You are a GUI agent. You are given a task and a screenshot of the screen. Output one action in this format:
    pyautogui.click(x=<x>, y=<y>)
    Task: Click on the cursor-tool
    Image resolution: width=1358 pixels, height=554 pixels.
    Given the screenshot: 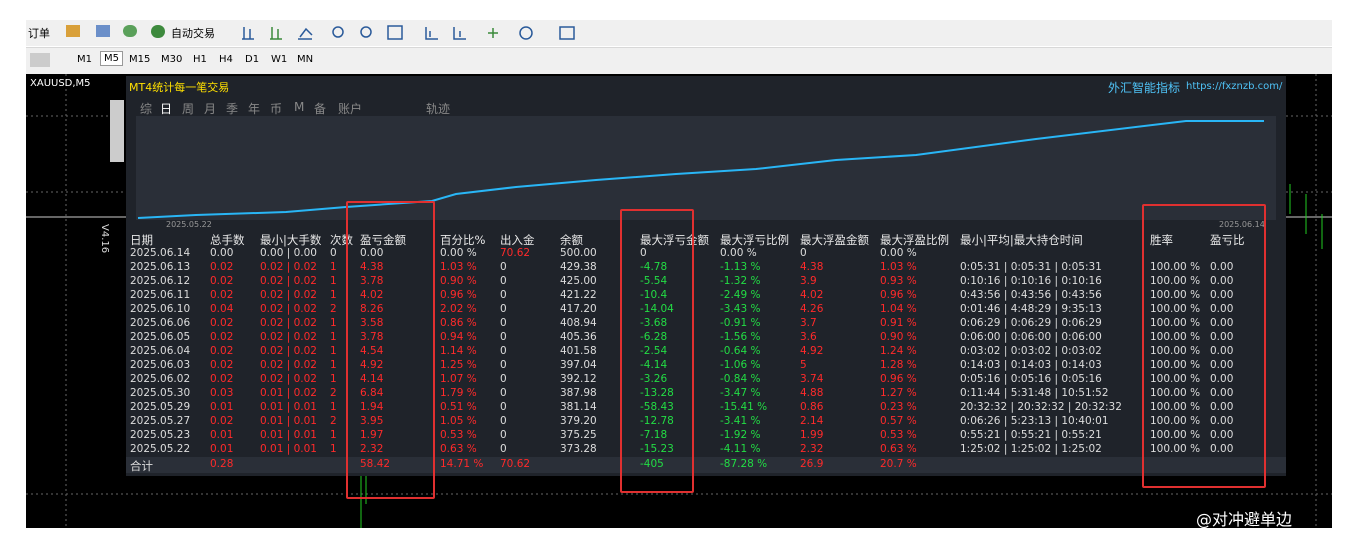 What is the action you would take?
    pyautogui.click(x=40, y=60)
    